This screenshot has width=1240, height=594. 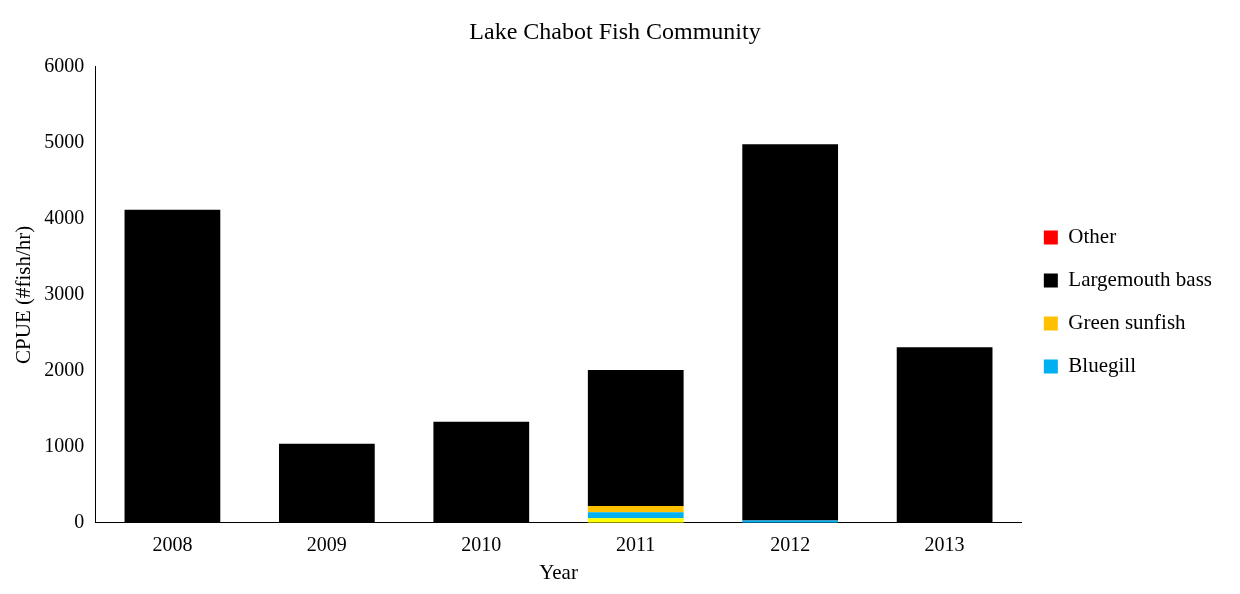 I want to click on x-tick-label: 2012, so click(x=790, y=544).